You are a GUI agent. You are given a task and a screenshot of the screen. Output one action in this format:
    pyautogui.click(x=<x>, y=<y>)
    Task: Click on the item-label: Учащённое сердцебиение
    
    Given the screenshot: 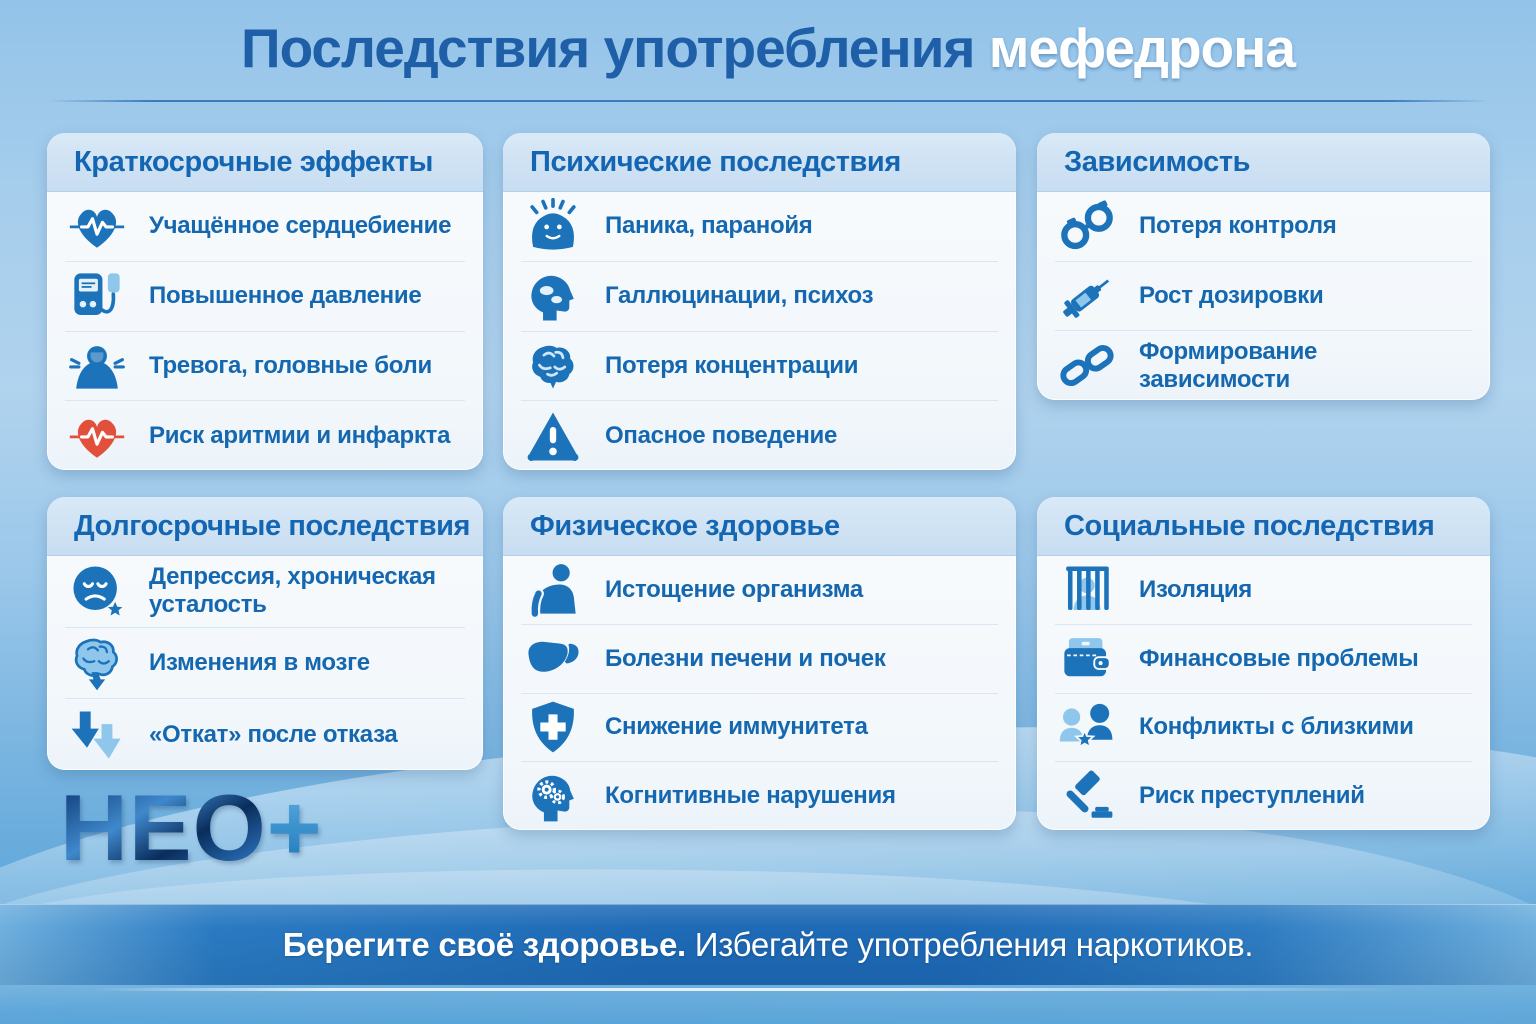 What is the action you would take?
    pyautogui.click(x=300, y=226)
    